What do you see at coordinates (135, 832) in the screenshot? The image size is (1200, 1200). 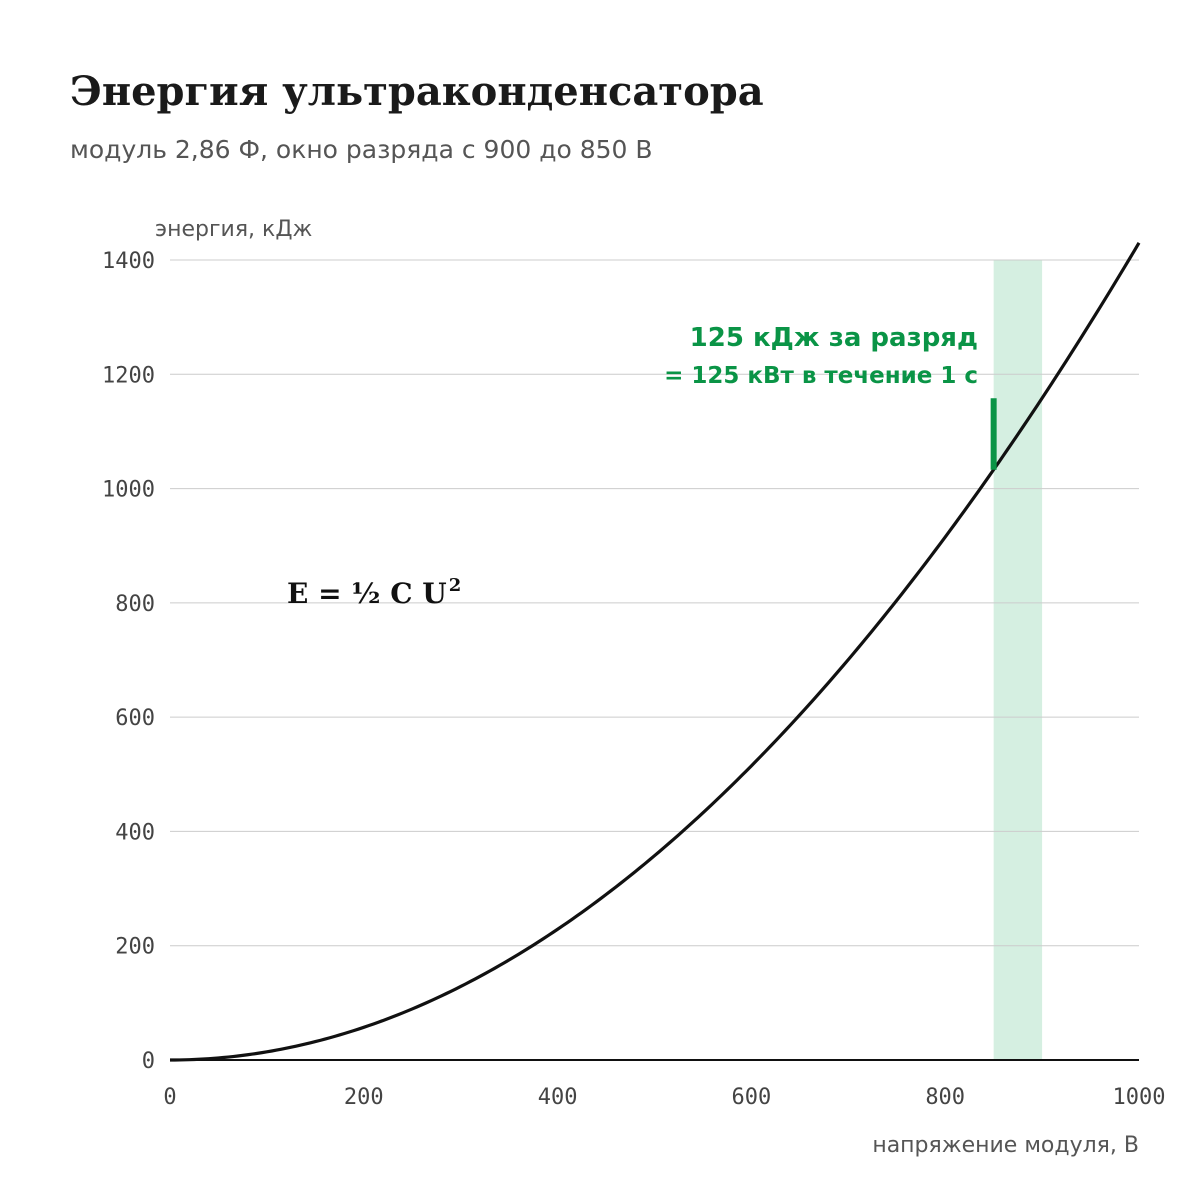 I see `y-tick-400: 400` at bounding box center [135, 832].